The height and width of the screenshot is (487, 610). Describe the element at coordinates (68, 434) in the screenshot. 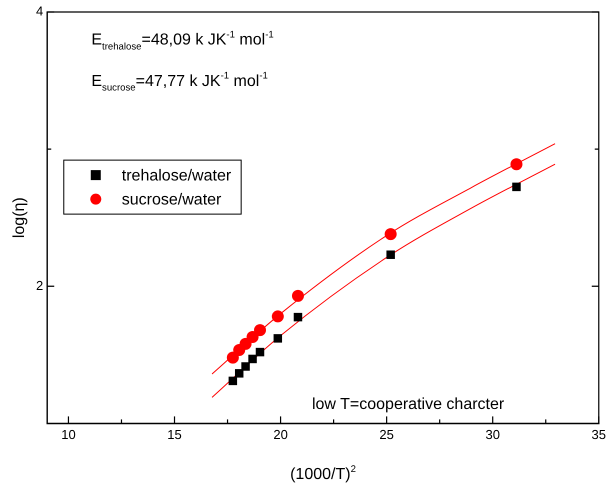

I see `x-tick-label: 10` at that location.